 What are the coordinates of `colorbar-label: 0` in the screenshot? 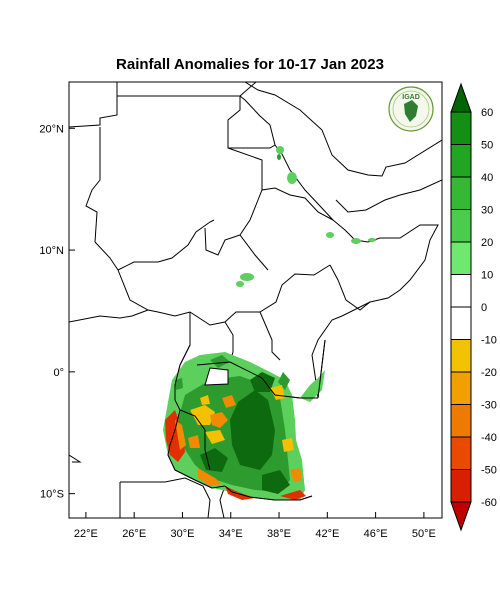 It's located at (484, 308).